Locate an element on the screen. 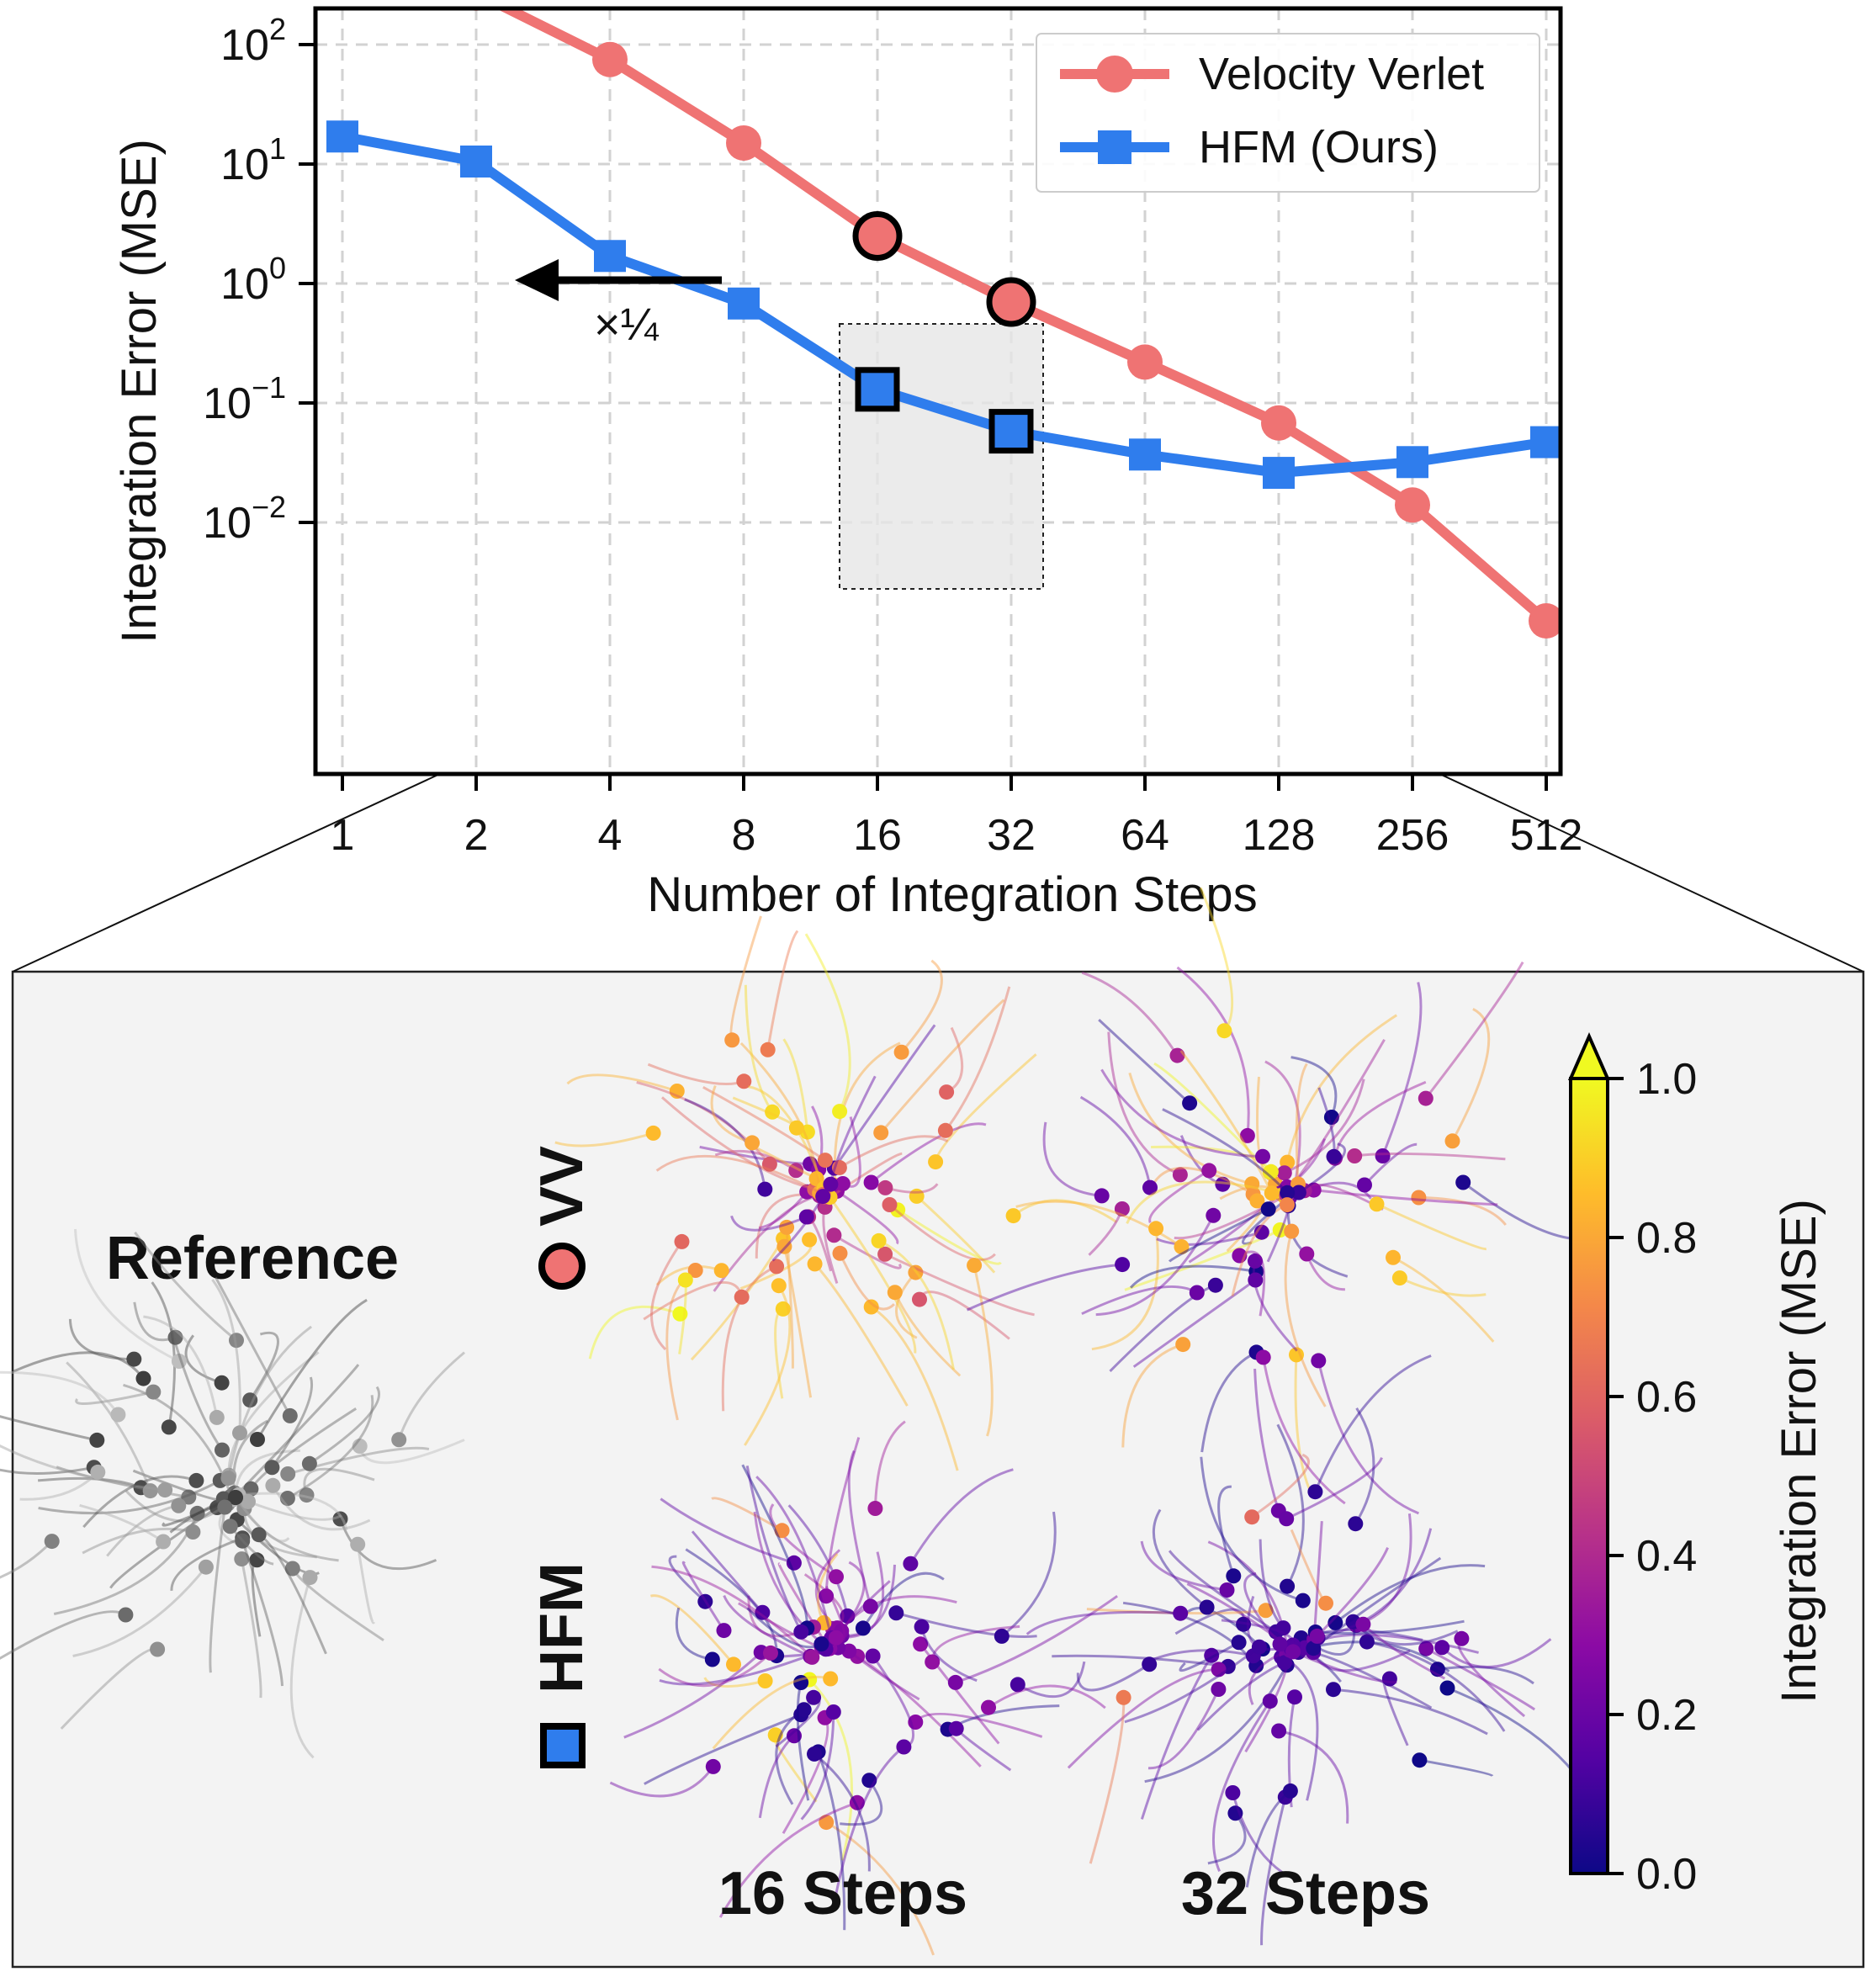 The width and height of the screenshot is (1876, 1977). x-tick-label: 32 is located at coordinates (1012, 835).